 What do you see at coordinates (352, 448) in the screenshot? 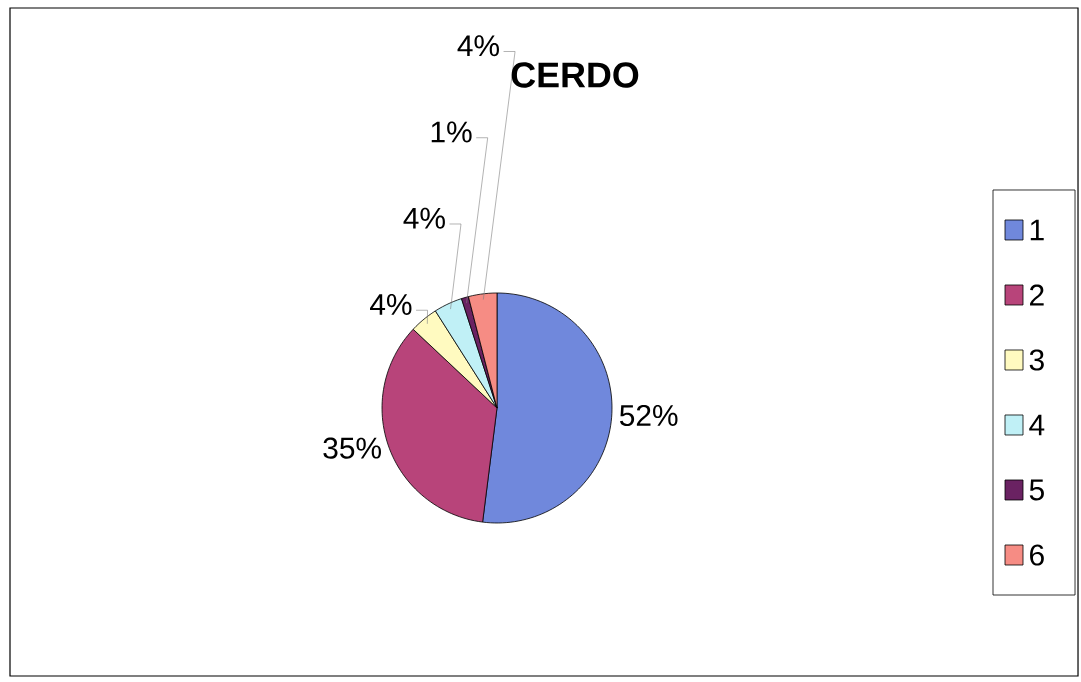
I see `data-label: 35%` at bounding box center [352, 448].